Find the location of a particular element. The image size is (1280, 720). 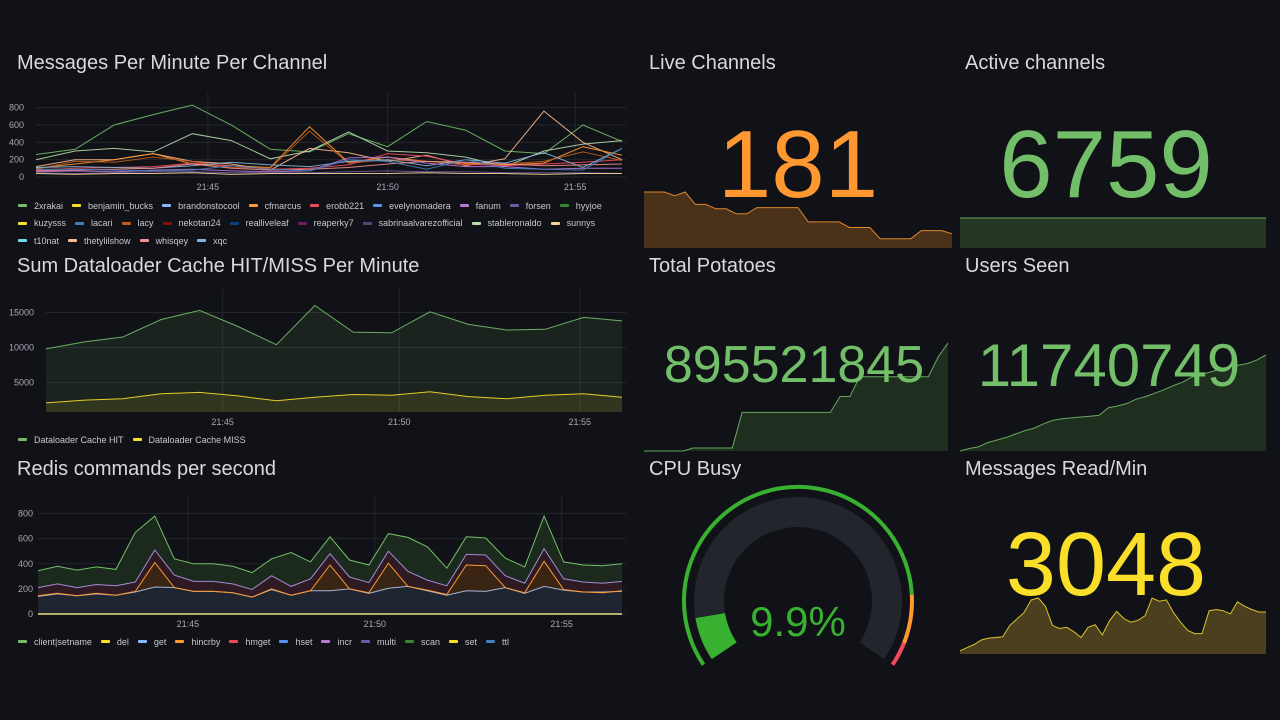

legend-item: multi is located at coordinates (378, 642).